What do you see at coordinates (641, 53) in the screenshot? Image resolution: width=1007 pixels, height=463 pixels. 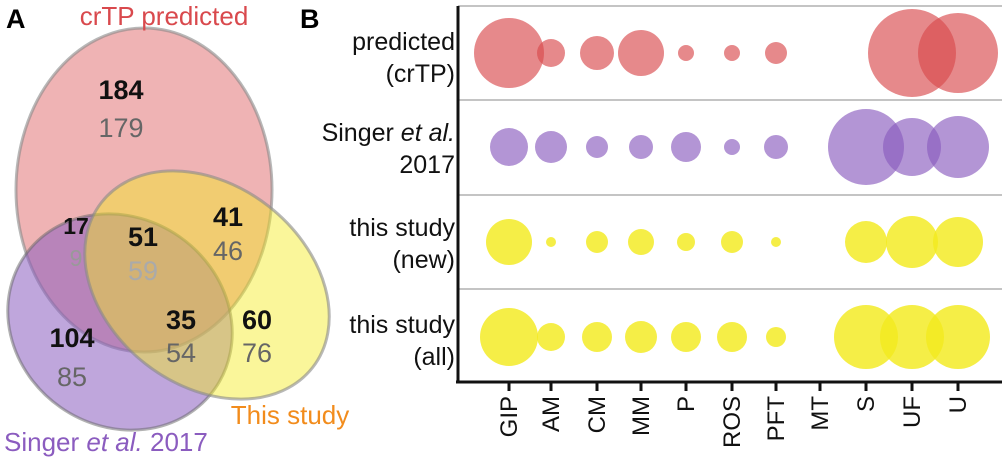 I see `bubble-predicted-mm` at bounding box center [641, 53].